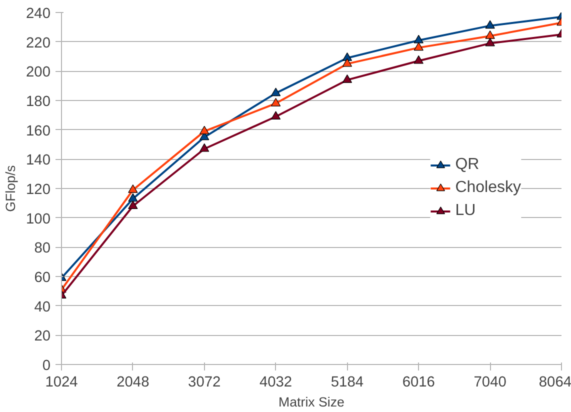 This screenshot has width=571, height=412. Describe the element at coordinates (38, 102) in the screenshot. I see `y-tick-label: 180` at that location.